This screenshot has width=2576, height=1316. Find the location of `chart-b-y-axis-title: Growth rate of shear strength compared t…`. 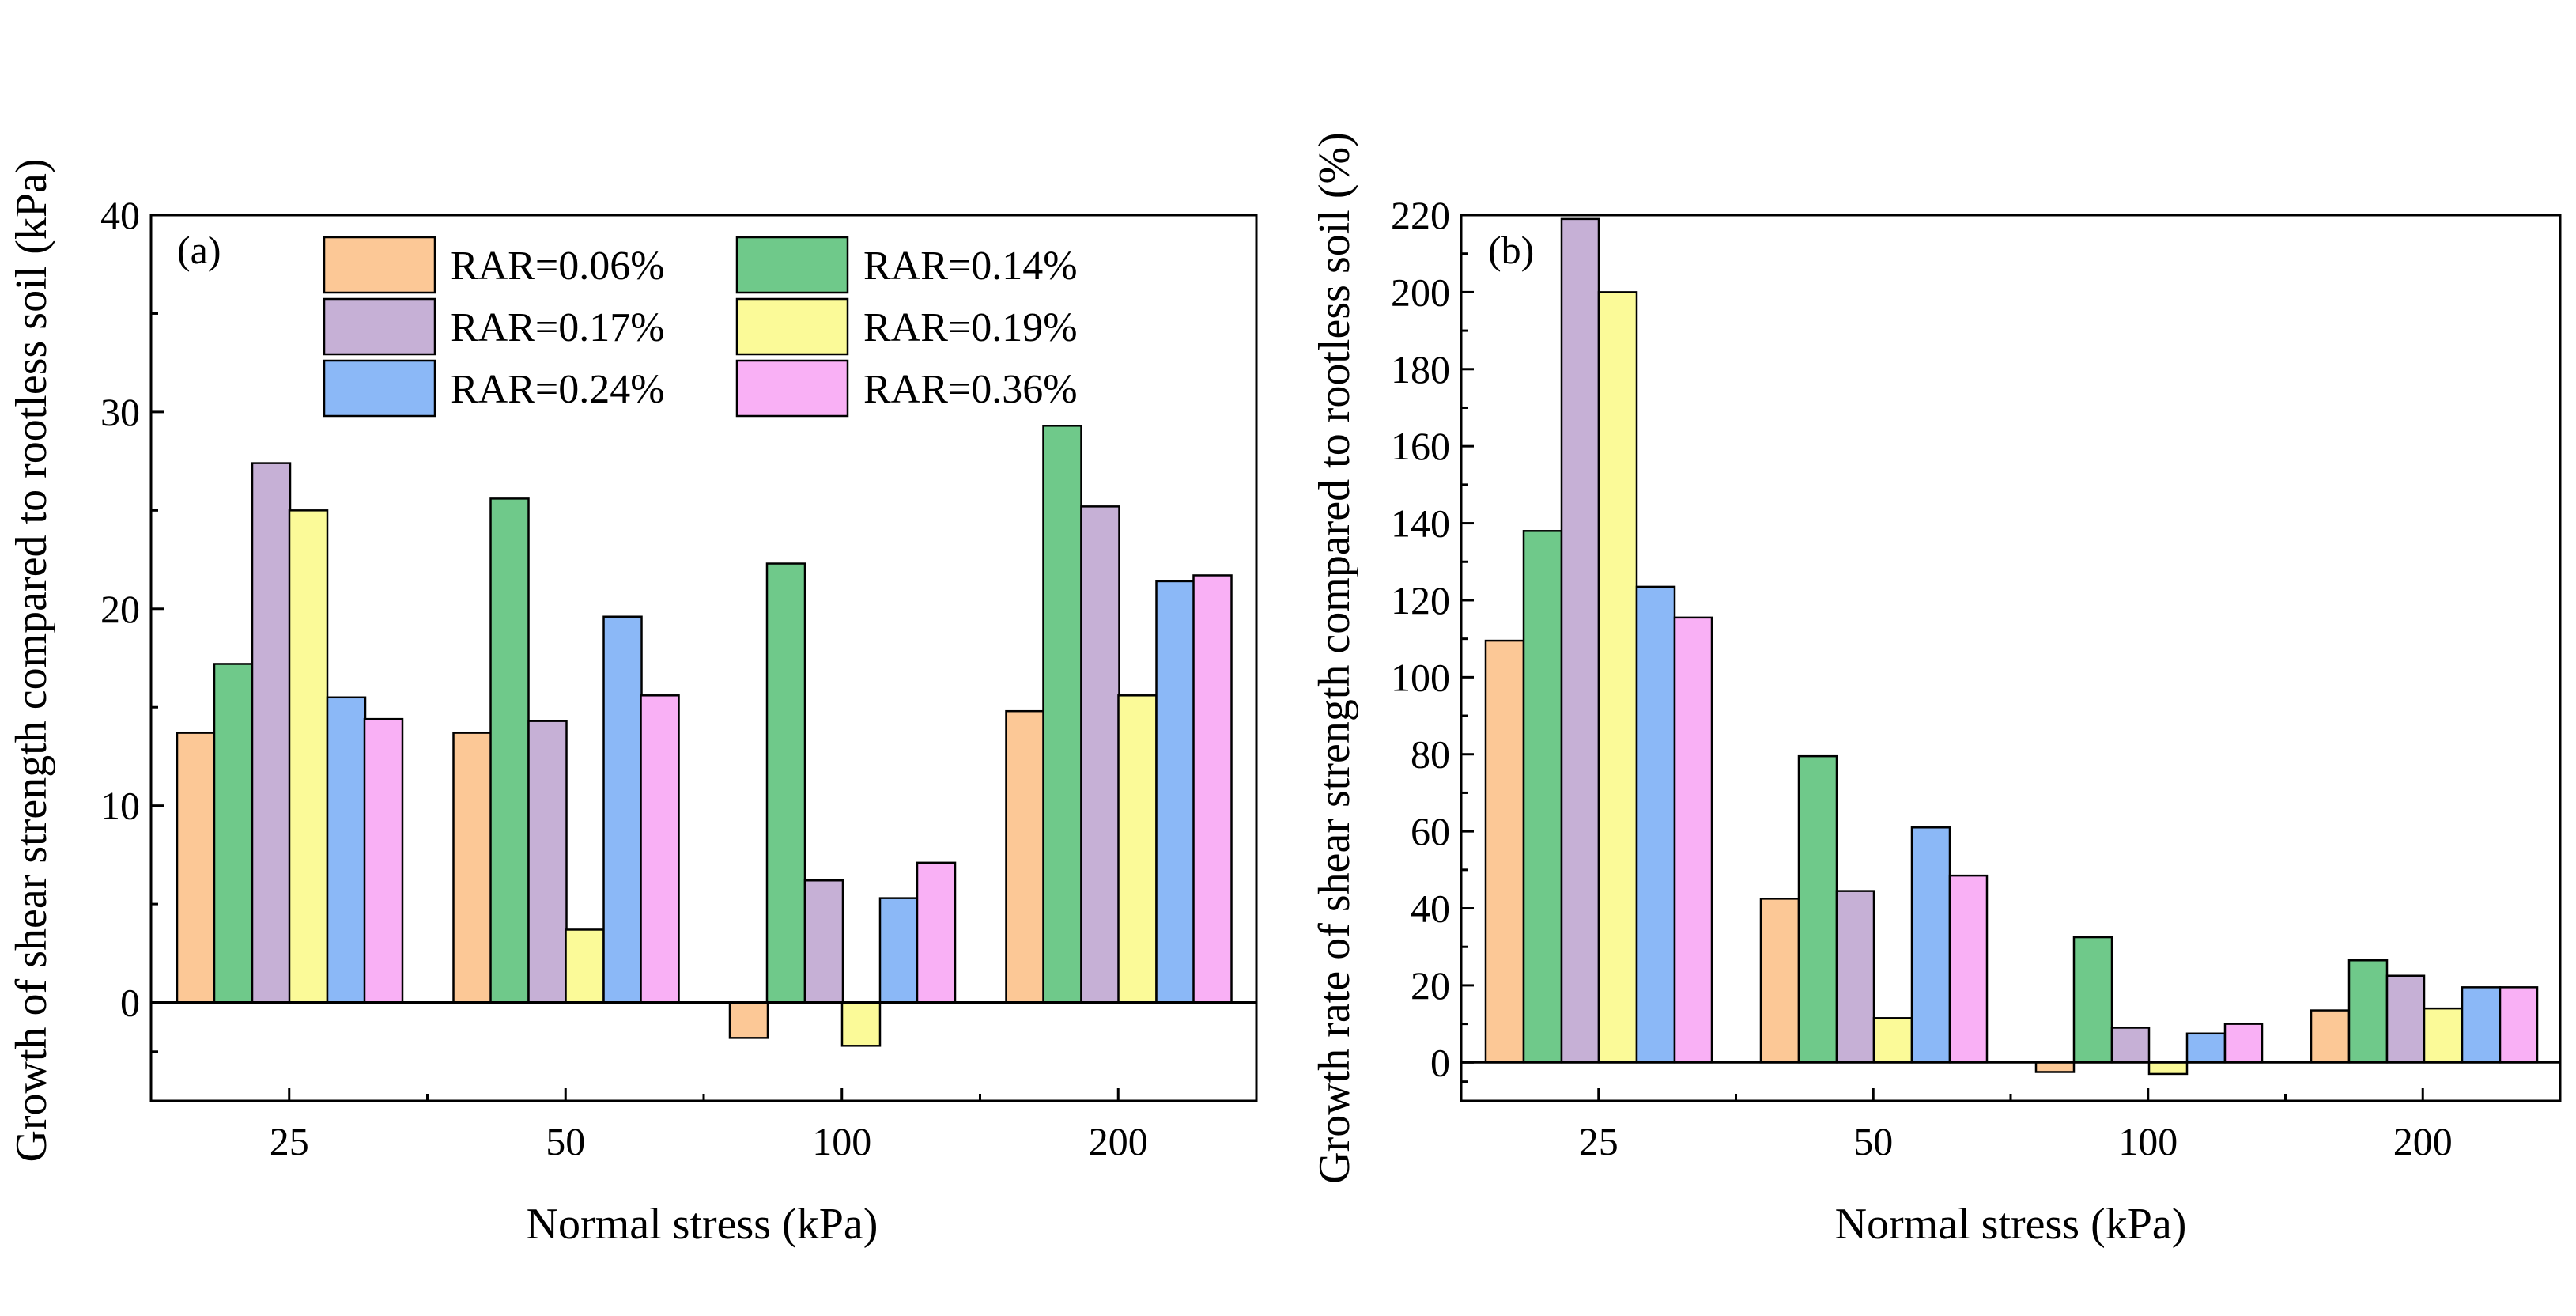

chart-b-y-axis-title: Growth rate of shear strength compared t… is located at coordinates (1334, 658).